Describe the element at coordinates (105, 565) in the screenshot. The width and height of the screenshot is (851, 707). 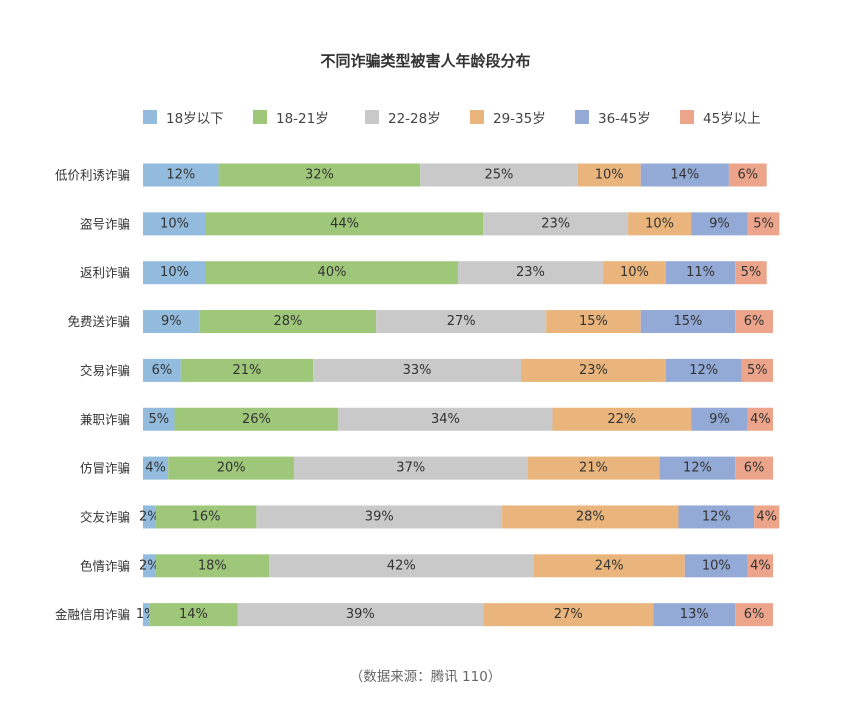
I see `category-label: 色情诈骗` at that location.